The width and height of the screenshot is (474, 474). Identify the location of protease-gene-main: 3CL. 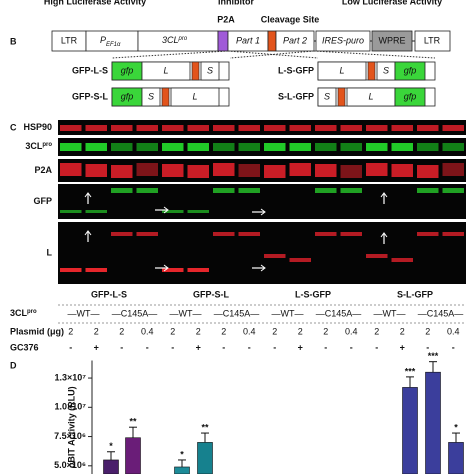
(170, 40).